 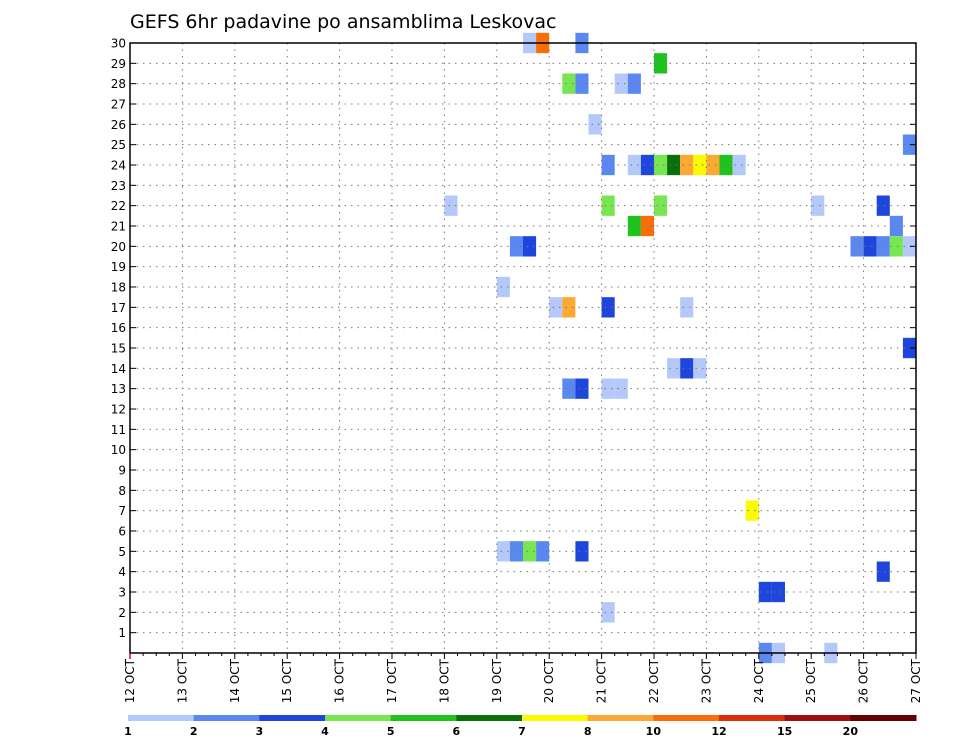 I want to click on y-tick-label: 22, so click(x=118, y=206).